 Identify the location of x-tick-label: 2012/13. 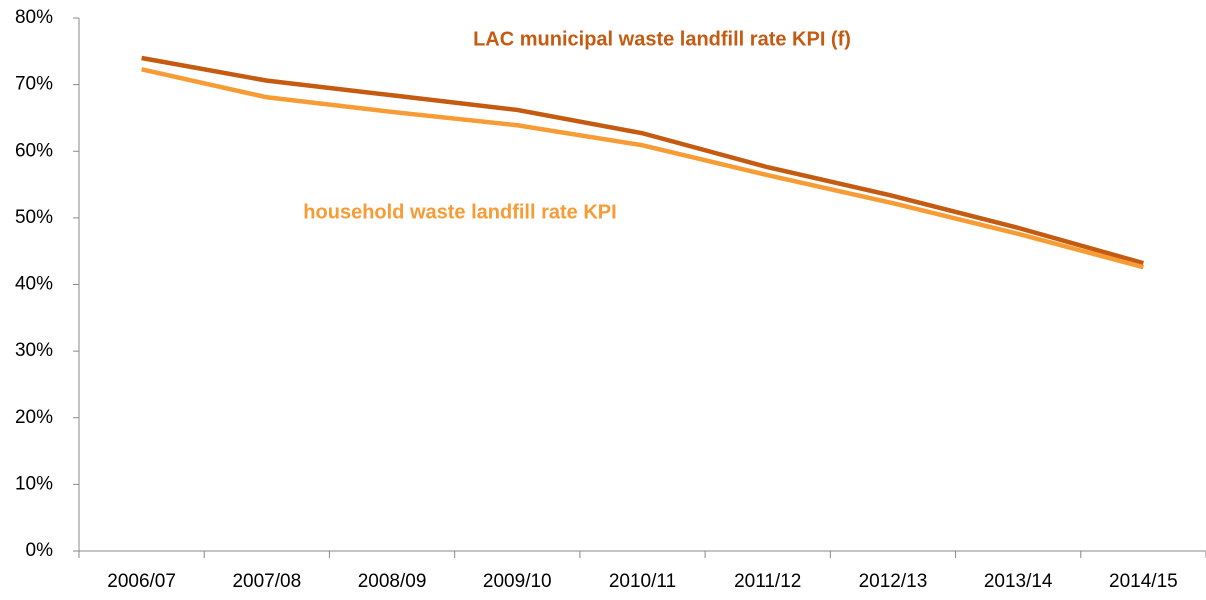
(893, 581).